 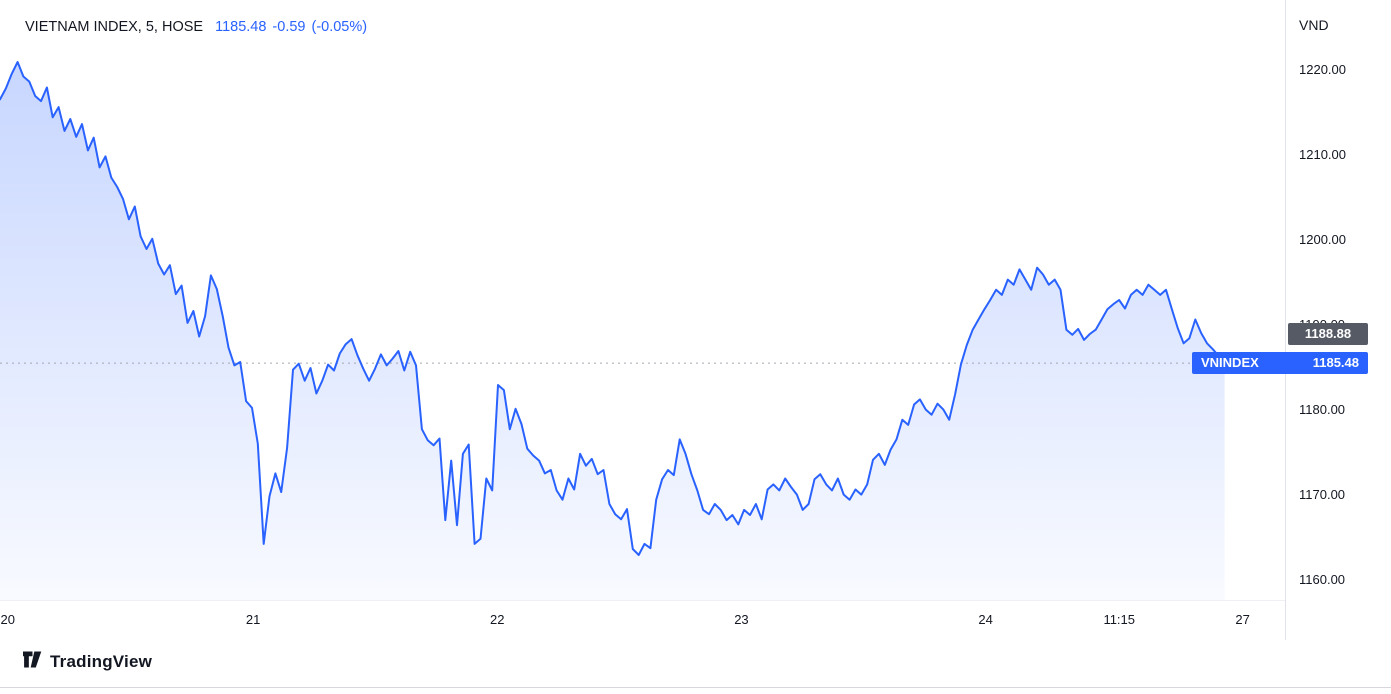 What do you see at coordinates (1322, 239) in the screenshot?
I see `y-axis-label: 1200.00` at bounding box center [1322, 239].